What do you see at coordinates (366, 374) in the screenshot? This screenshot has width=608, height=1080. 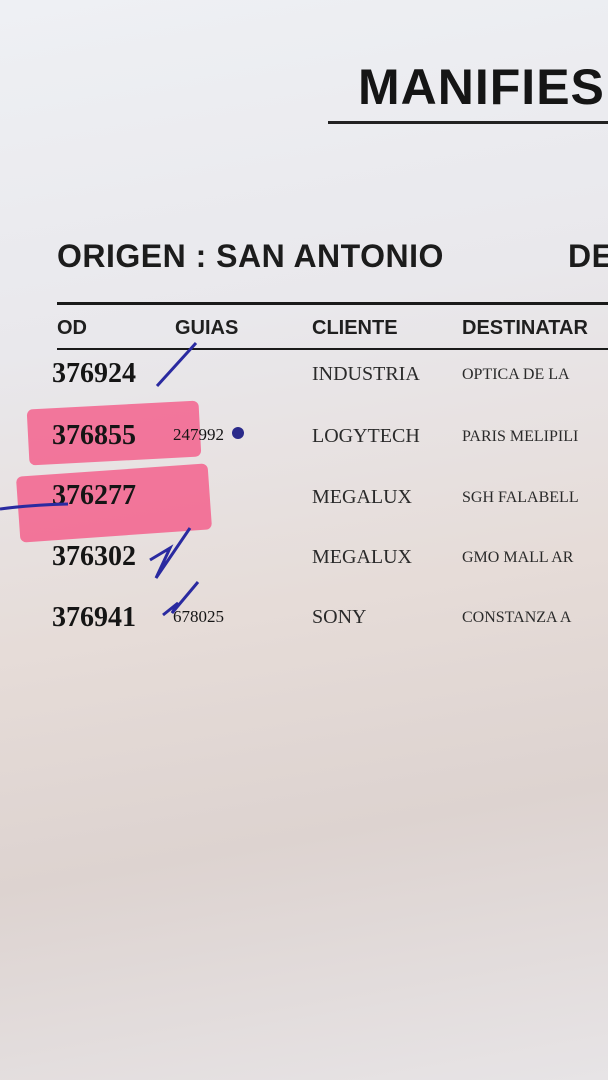 I see `row-cliente: INDUSTRIA` at bounding box center [366, 374].